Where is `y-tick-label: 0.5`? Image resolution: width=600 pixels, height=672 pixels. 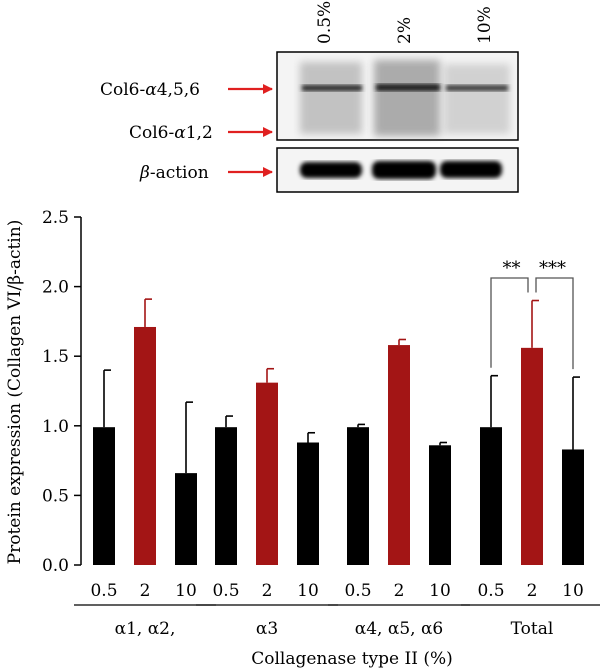
y-tick-label: 0.5 is located at coordinates (55, 496).